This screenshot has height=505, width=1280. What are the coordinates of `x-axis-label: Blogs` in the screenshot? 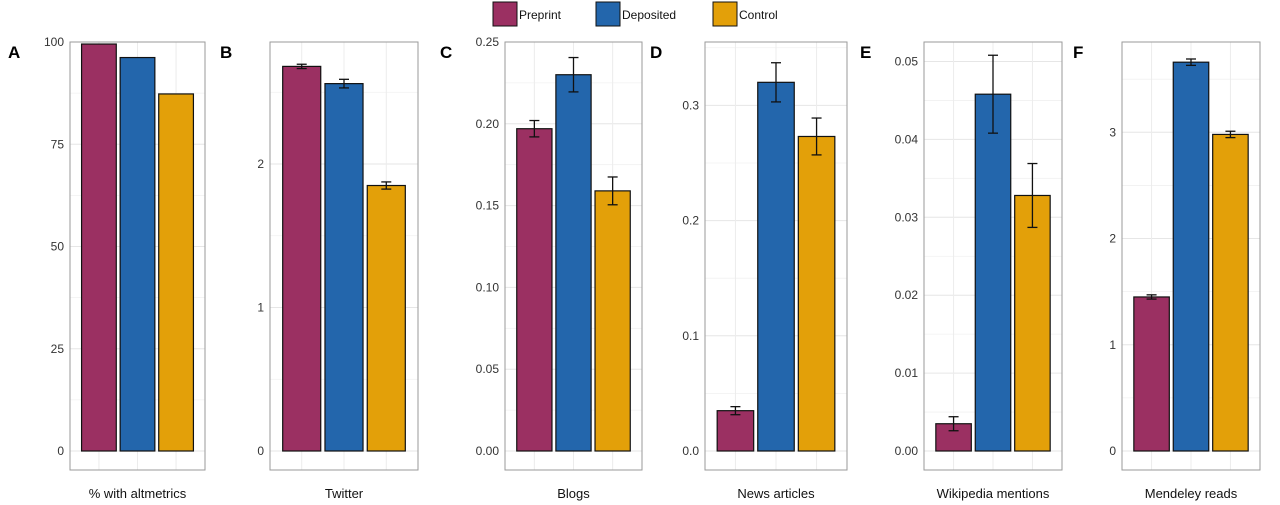 It's located at (573, 493).